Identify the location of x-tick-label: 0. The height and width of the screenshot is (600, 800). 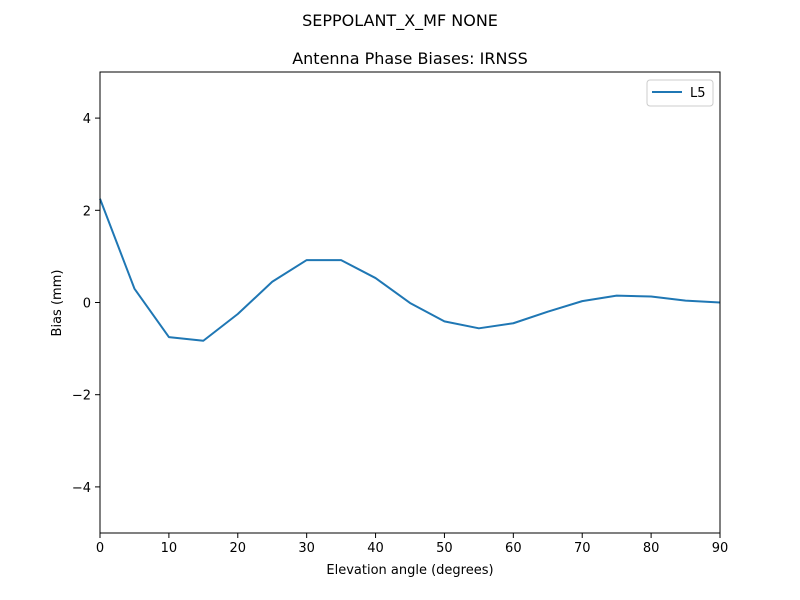
(100, 548).